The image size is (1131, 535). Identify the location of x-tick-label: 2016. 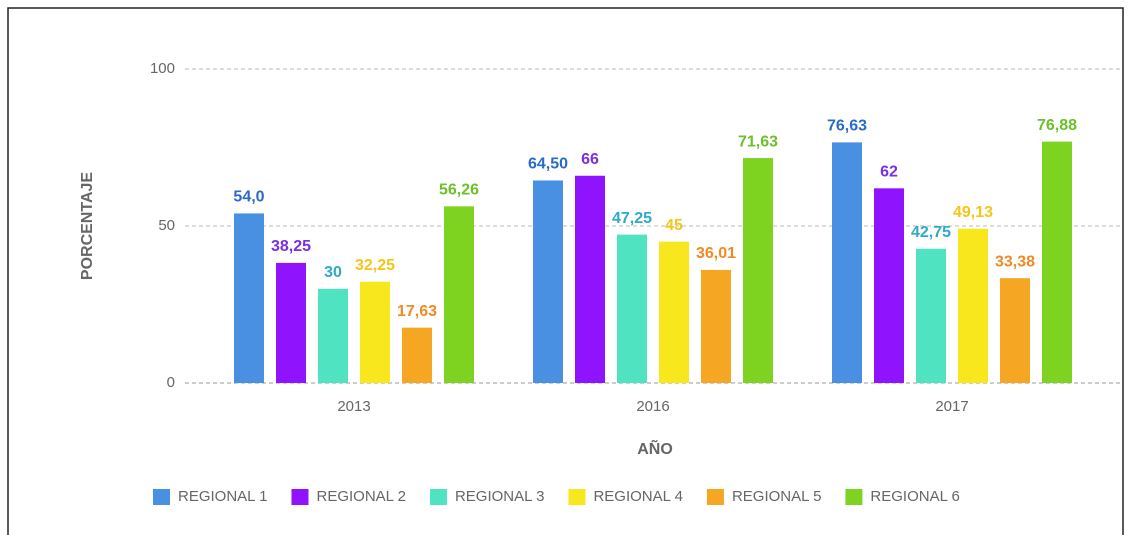
(652, 406).